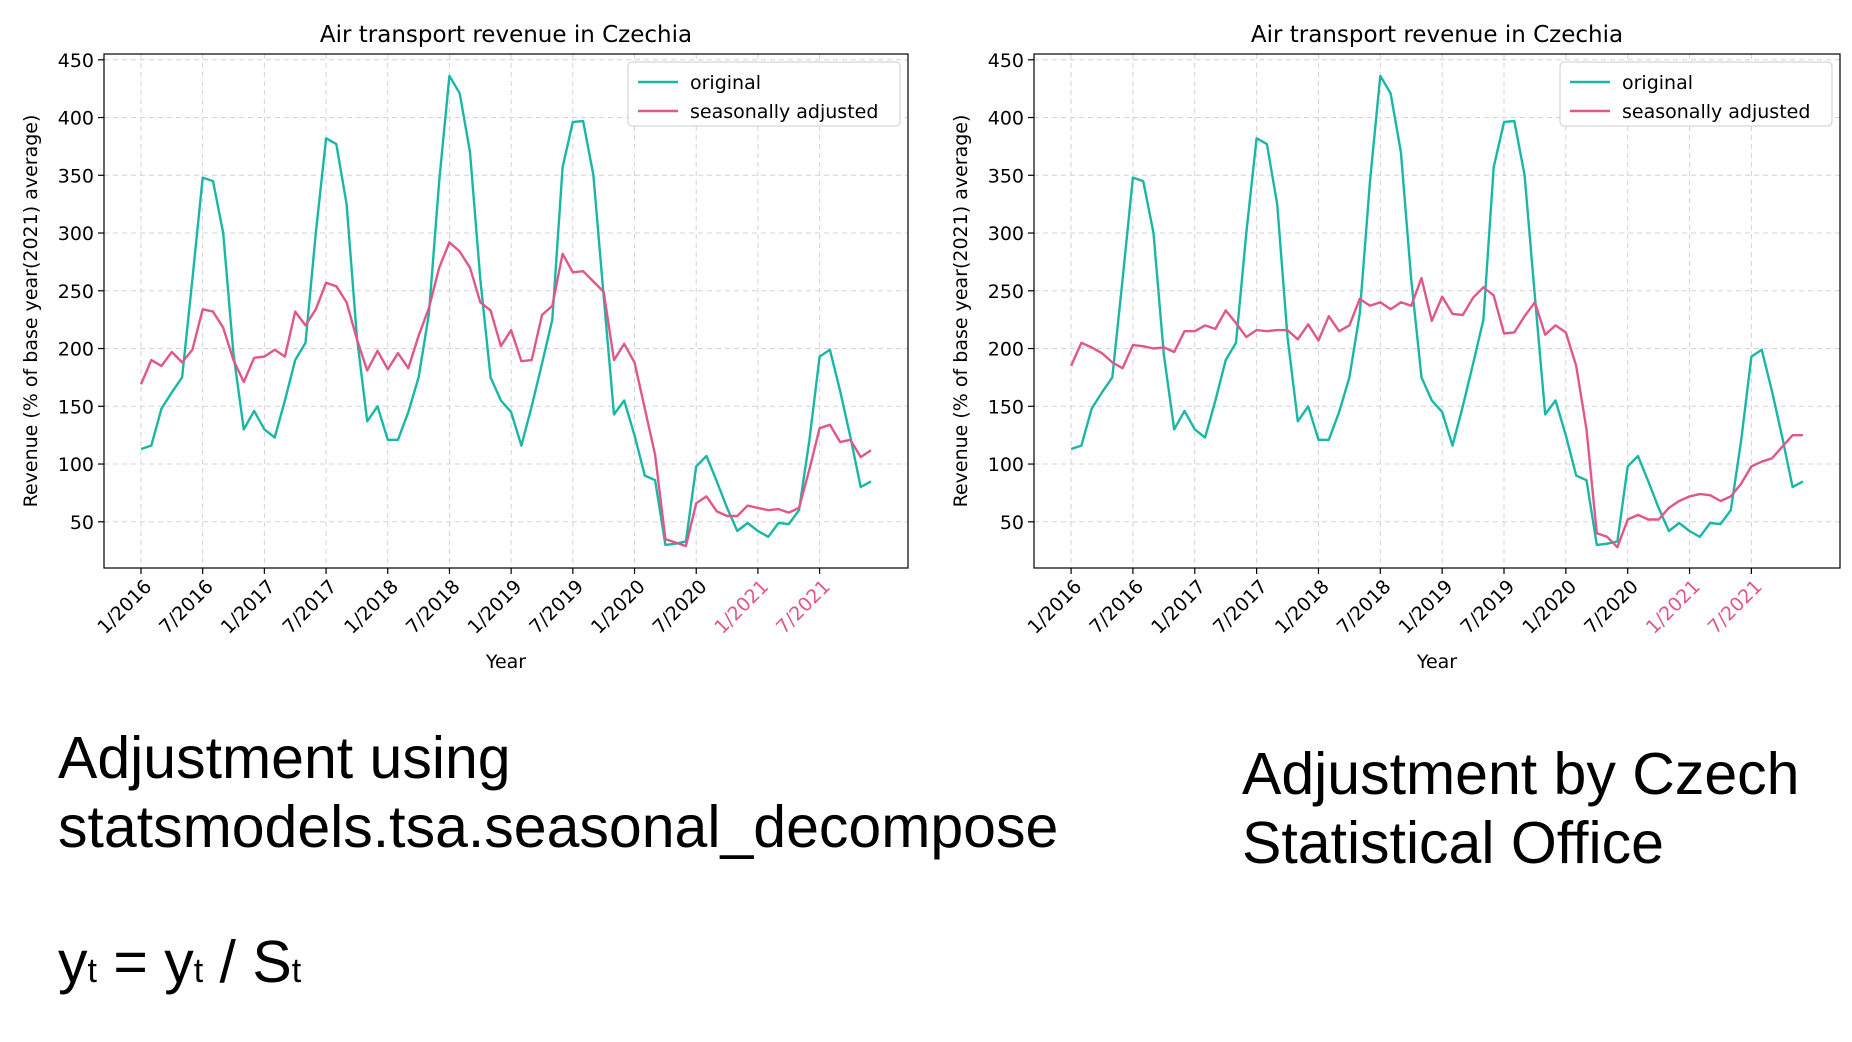 The height and width of the screenshot is (1042, 1852). What do you see at coordinates (198, 971) in the screenshot?
I see `formula-sub-t2: t` at bounding box center [198, 971].